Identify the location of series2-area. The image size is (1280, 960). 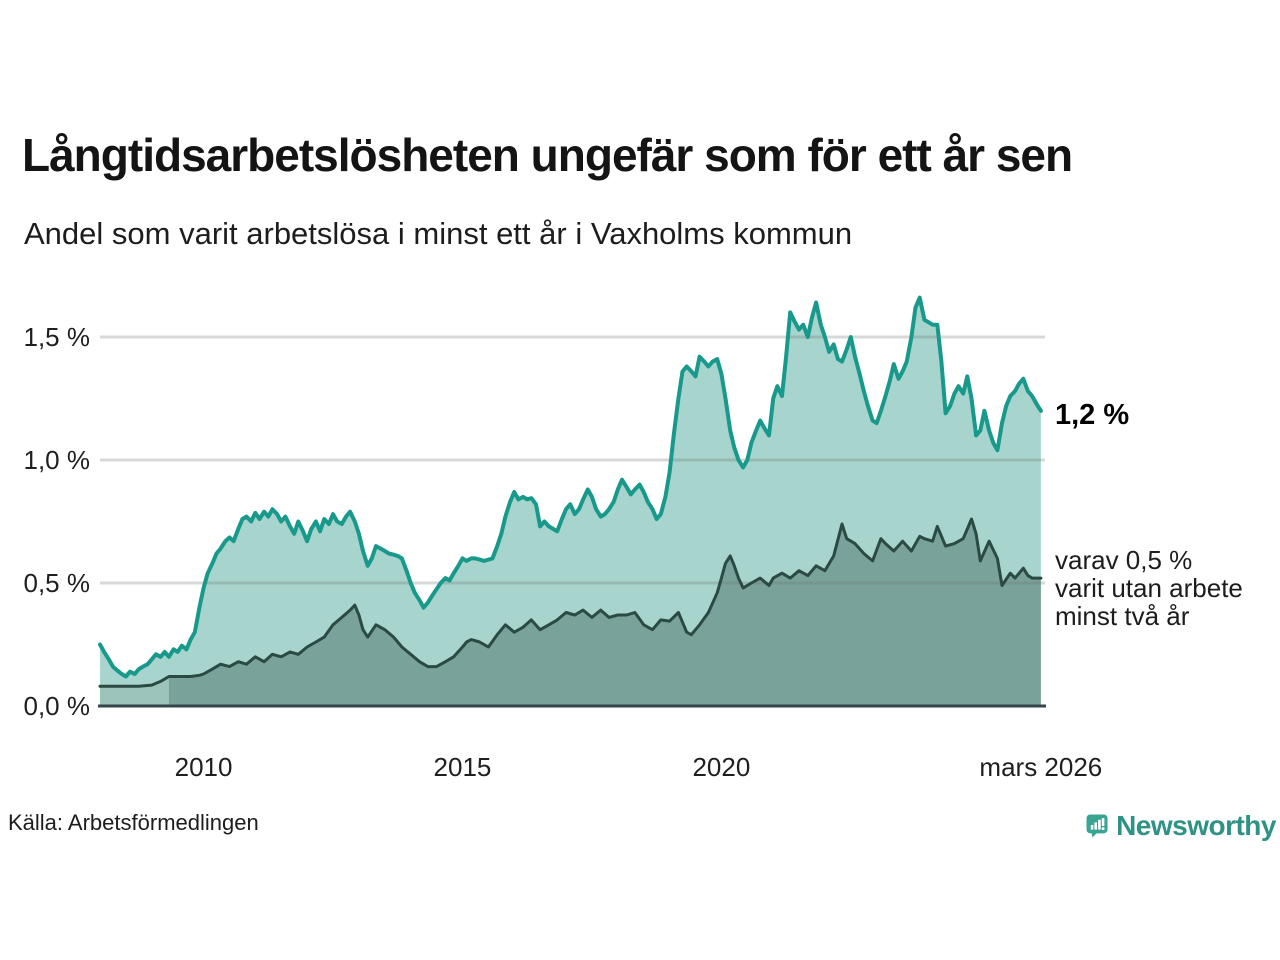
(604, 612).